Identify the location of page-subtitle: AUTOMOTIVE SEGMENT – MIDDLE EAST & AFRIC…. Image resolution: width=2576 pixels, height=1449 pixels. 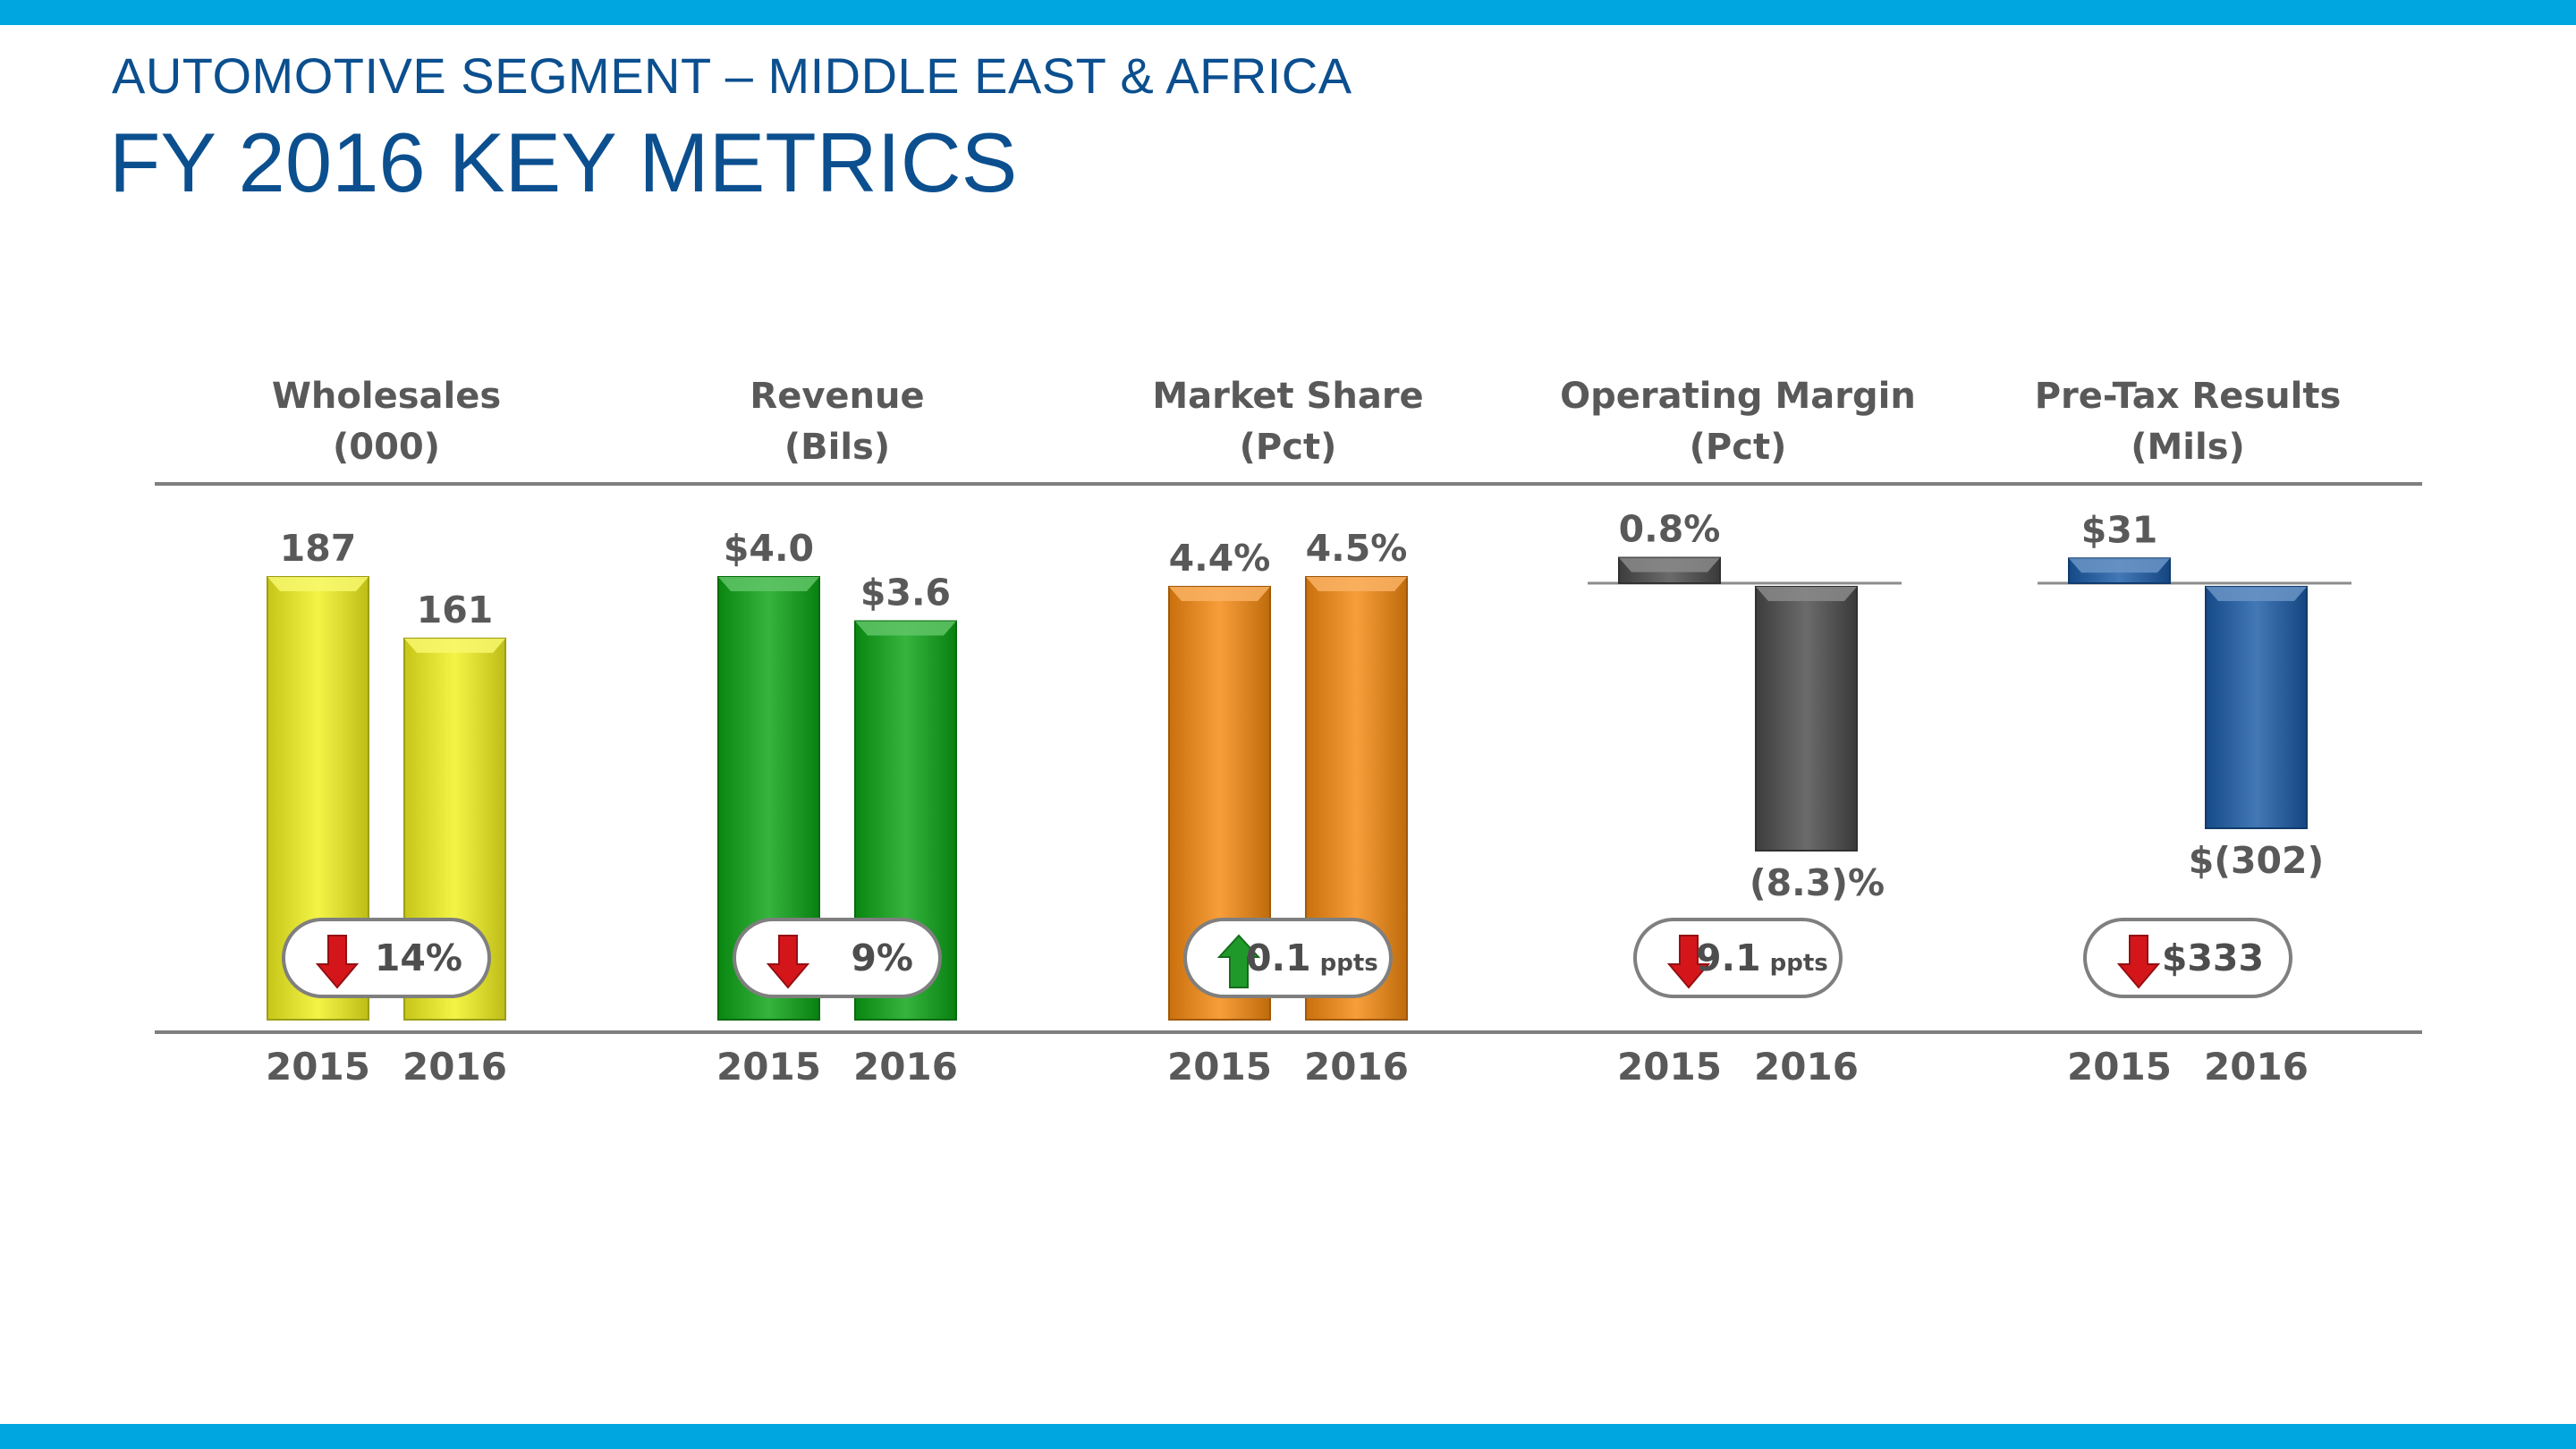
(732, 75).